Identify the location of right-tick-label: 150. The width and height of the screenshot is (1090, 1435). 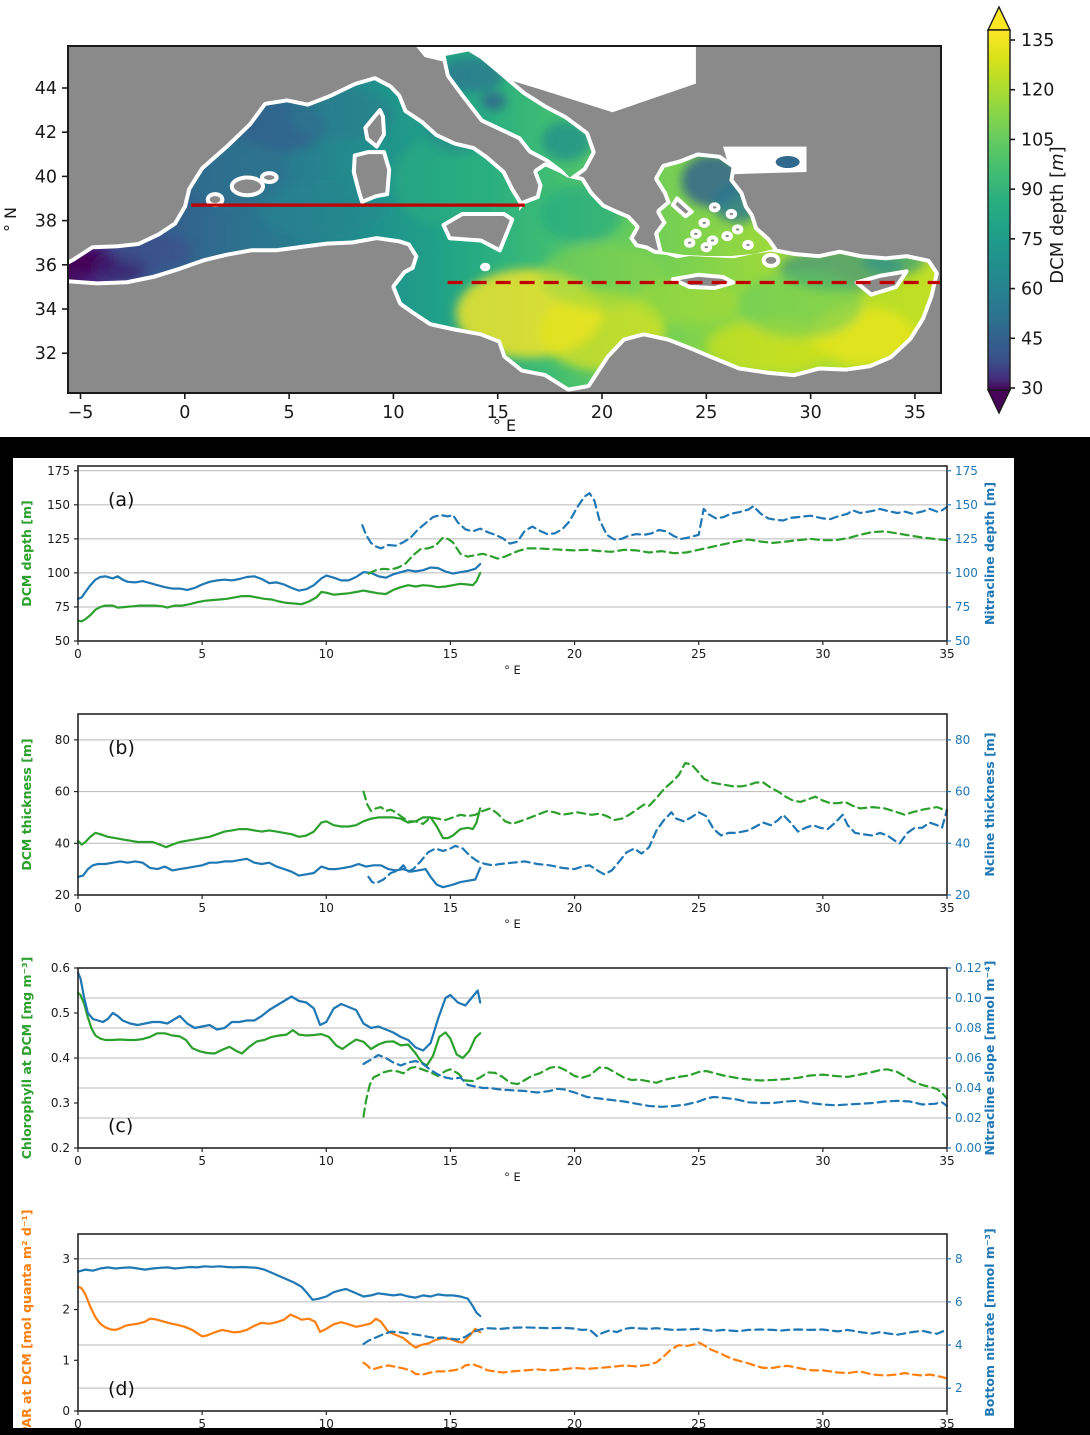
(966, 505).